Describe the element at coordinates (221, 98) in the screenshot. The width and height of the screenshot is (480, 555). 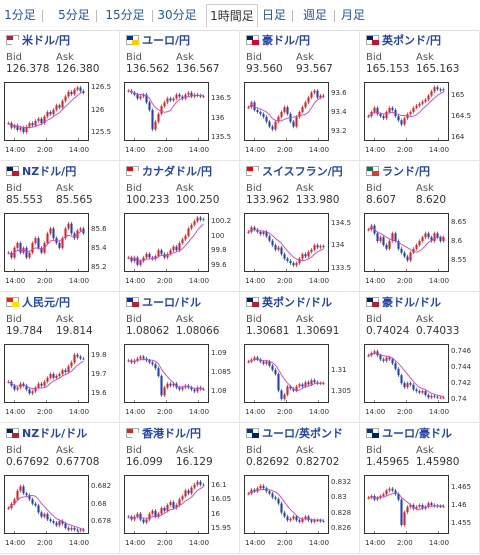
I see `y-tick-label: 136.5` at that location.